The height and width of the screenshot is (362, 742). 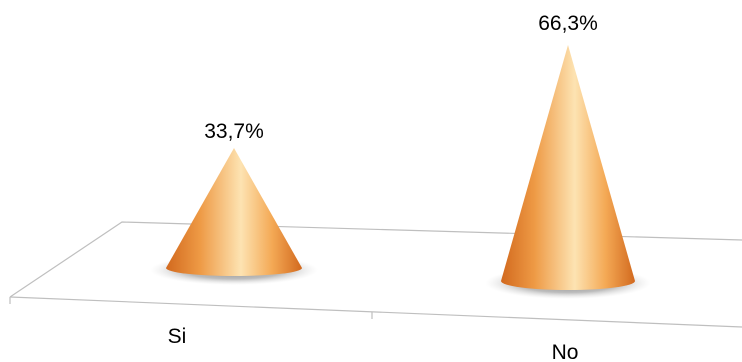 What do you see at coordinates (565, 351) in the screenshot?
I see `category-label-no: No` at bounding box center [565, 351].